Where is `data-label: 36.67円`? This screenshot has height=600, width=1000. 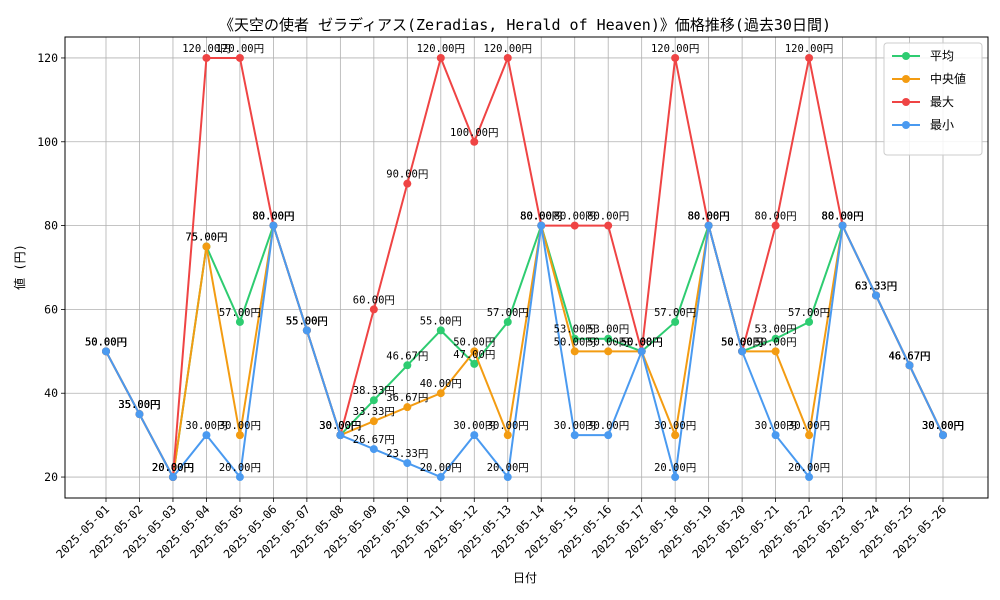 data-label: 36.67円 is located at coordinates (407, 398).